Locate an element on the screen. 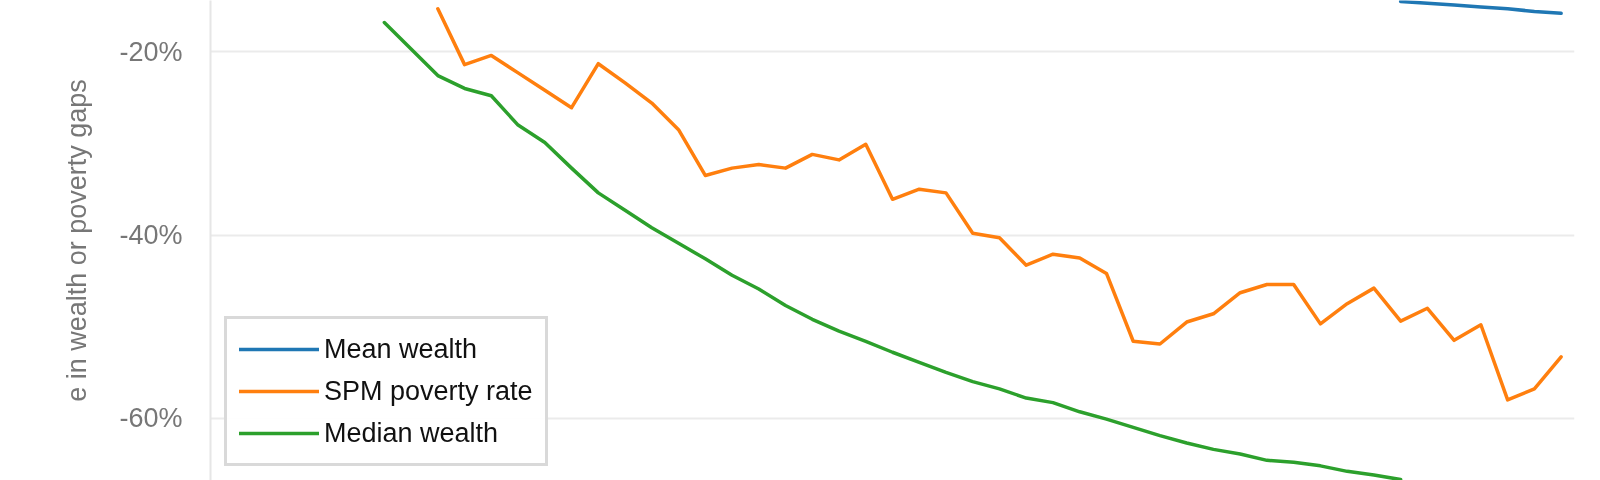  y-tick-label: -20% is located at coordinates (151, 51).